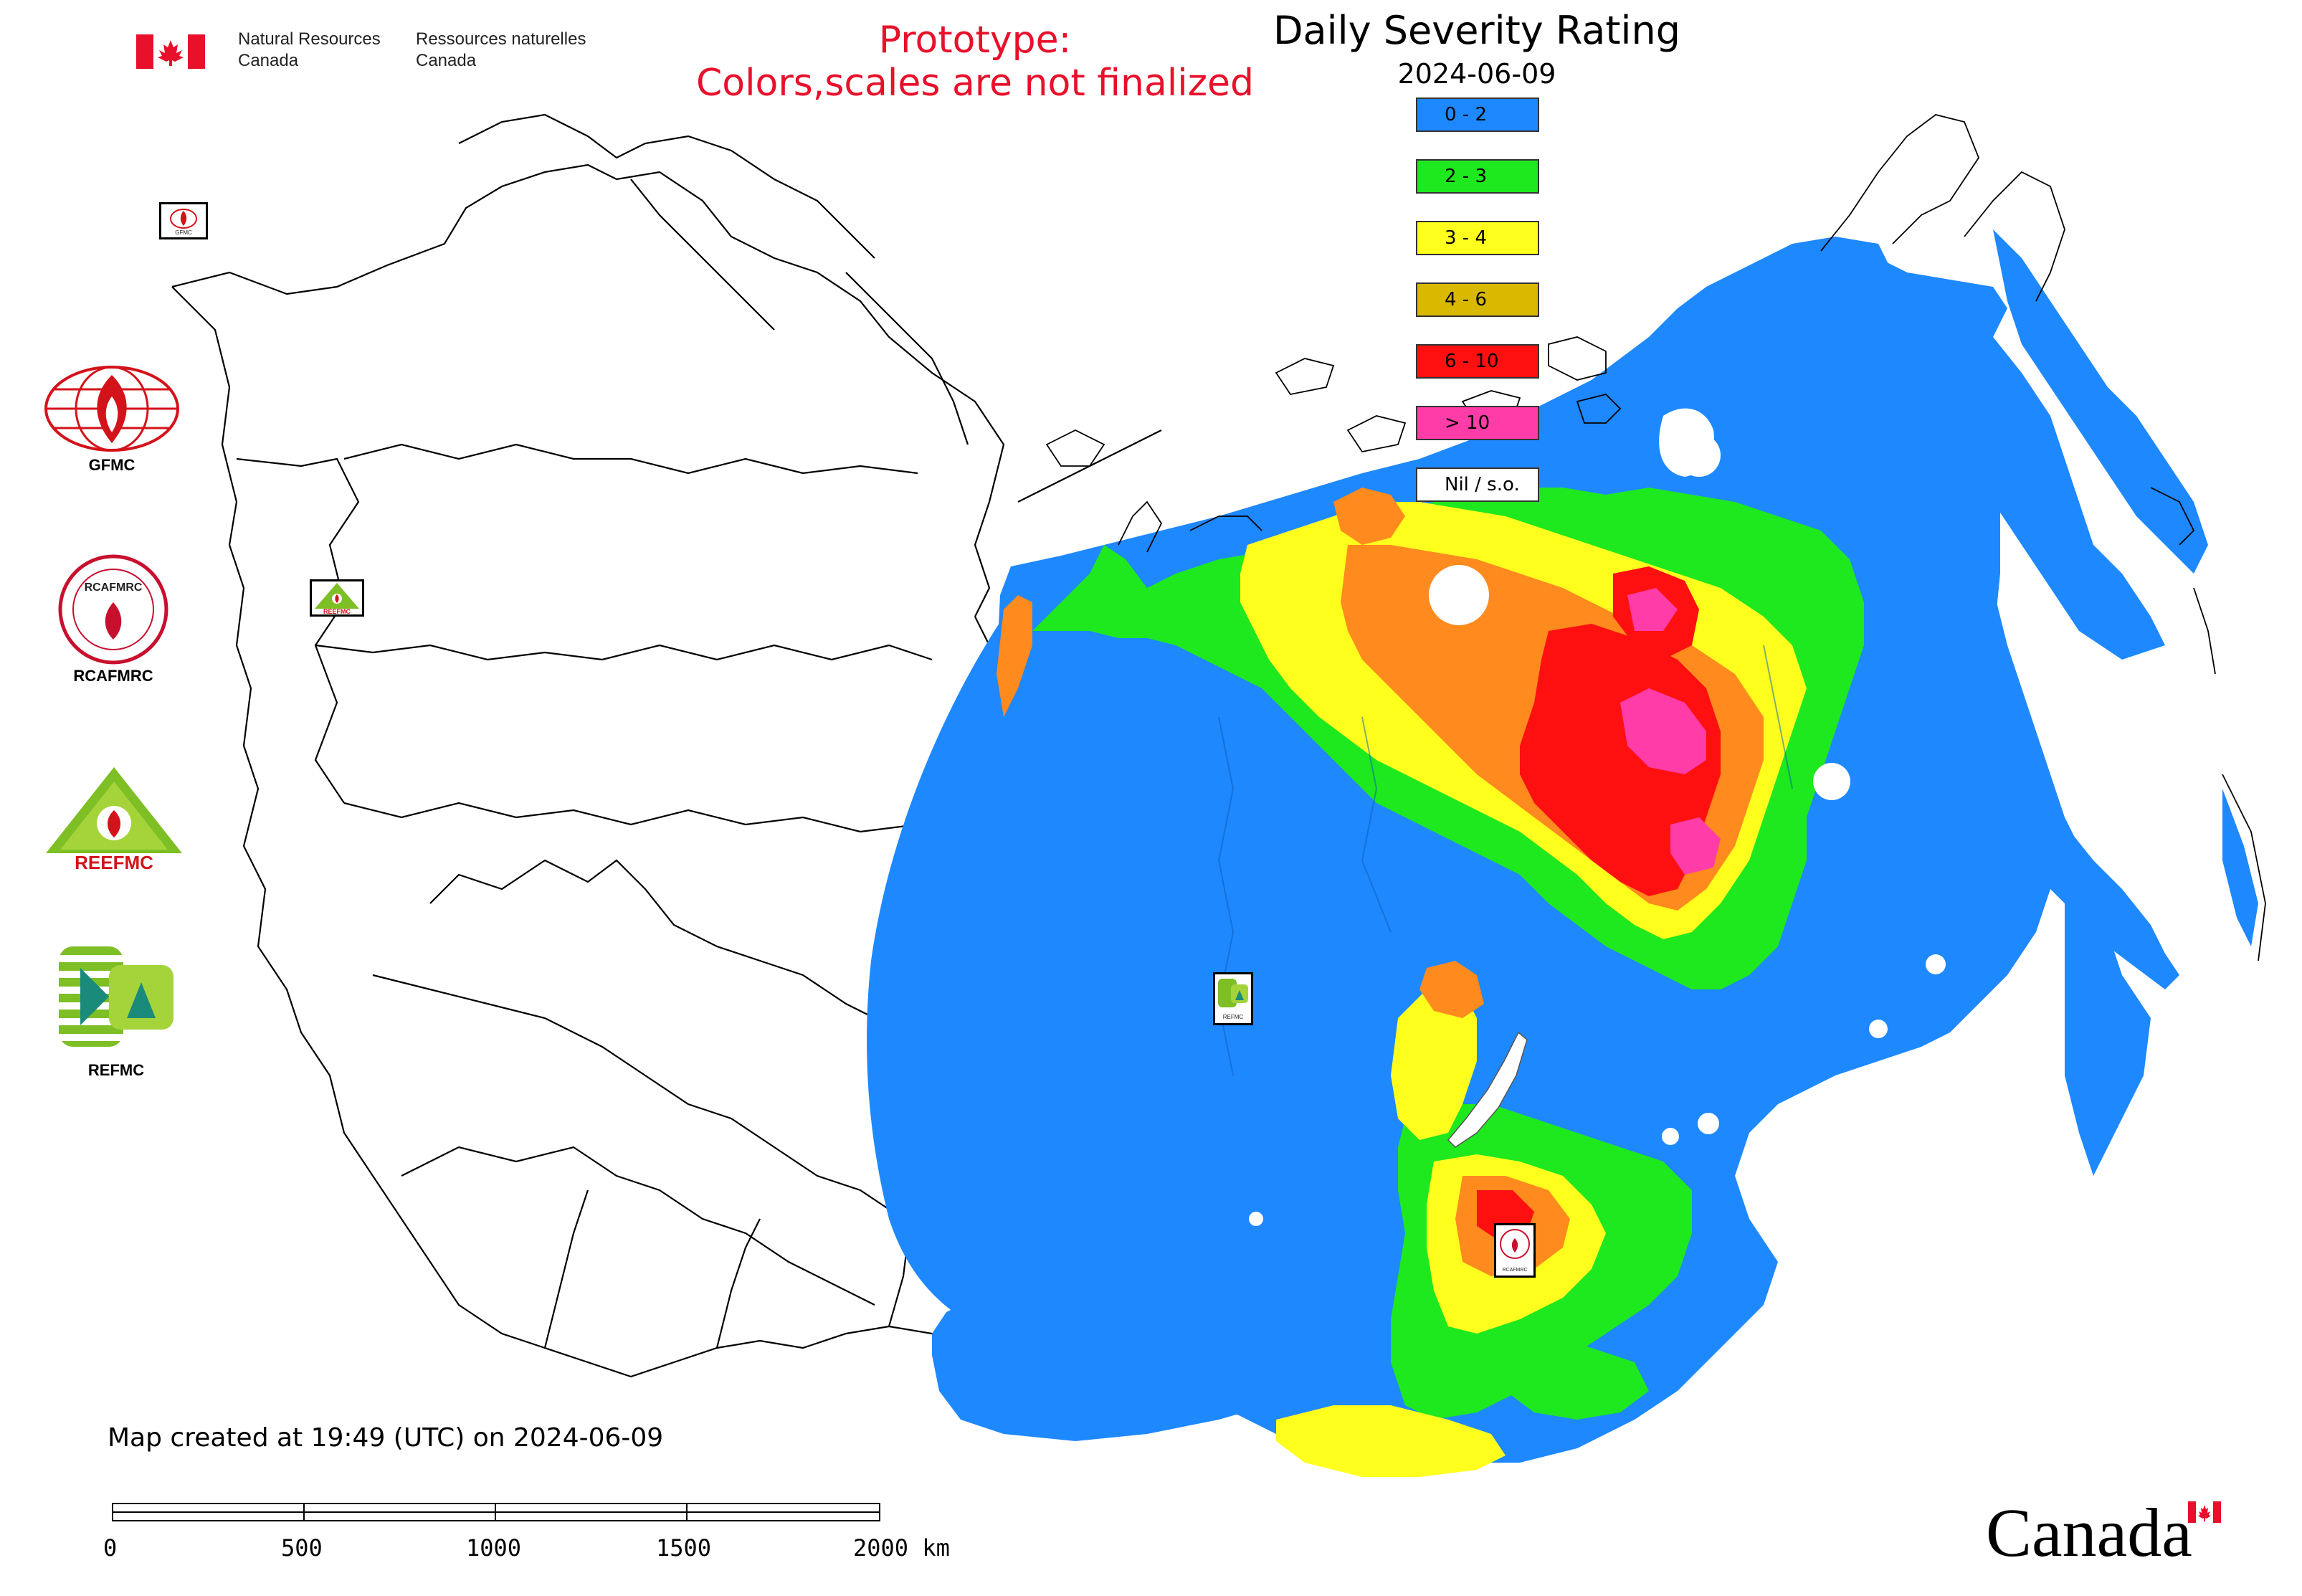 This screenshot has width=2302, height=1596. I want to click on refmc-marker-icon: REFMC, so click(1233, 999).